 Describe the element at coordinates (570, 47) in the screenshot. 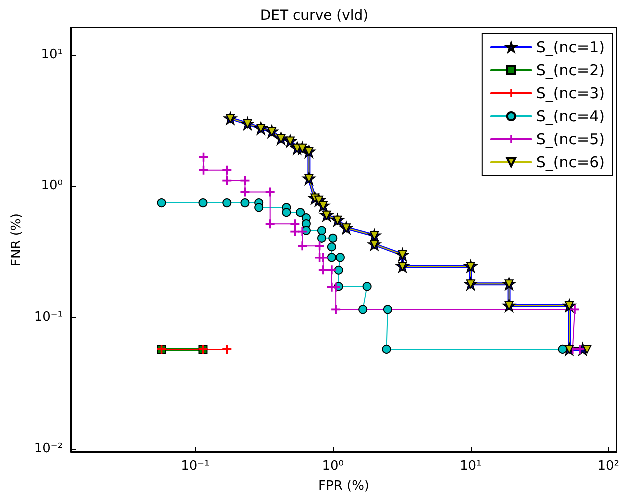

I see `legend-label: S_(nc=1)` at that location.